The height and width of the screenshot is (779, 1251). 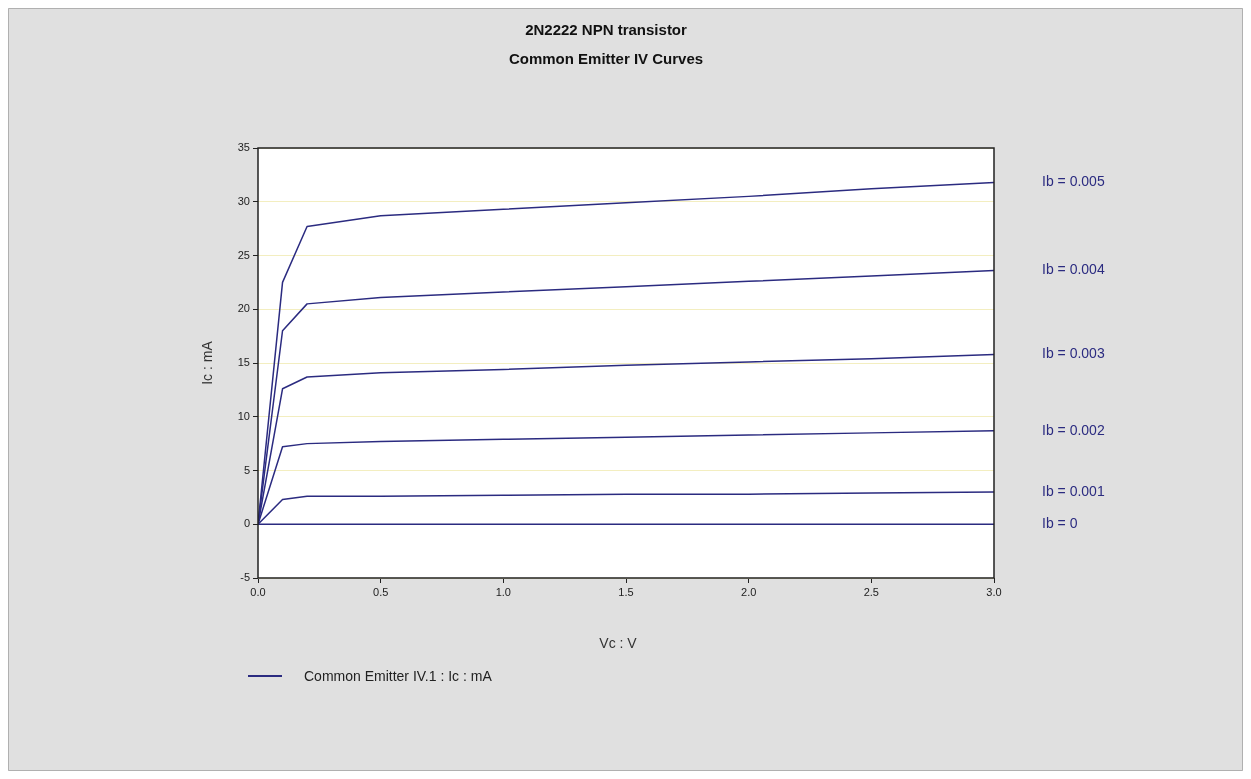 What do you see at coordinates (503, 591) in the screenshot?
I see `x-tick-label: 1.0` at bounding box center [503, 591].